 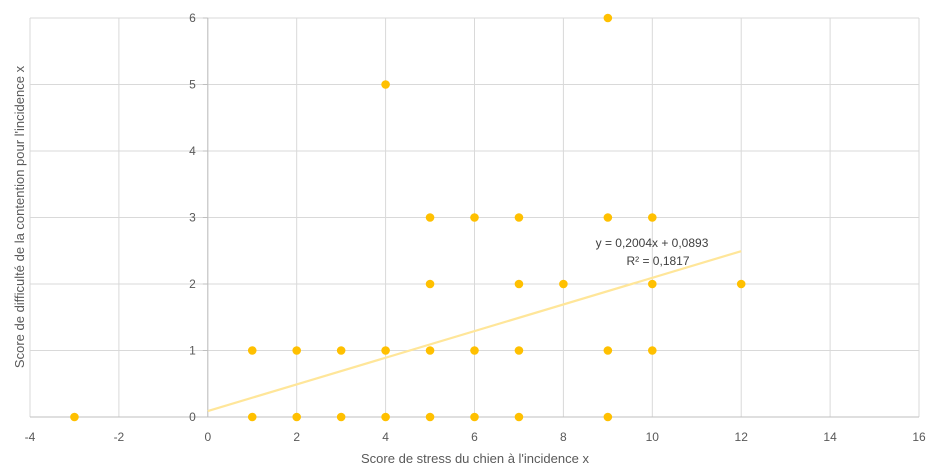 I want to click on trendline-r2: R² = 0,1817, so click(x=657, y=261).